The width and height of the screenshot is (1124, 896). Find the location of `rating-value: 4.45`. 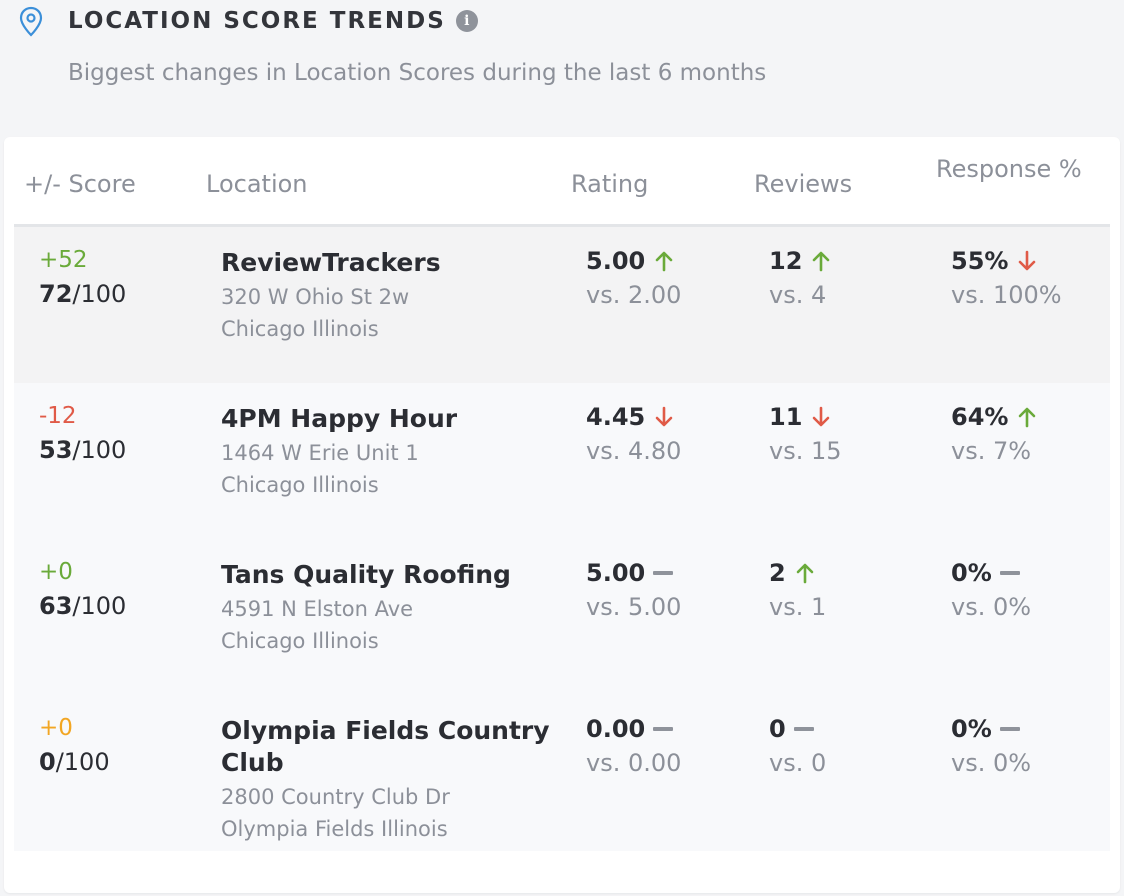

rating-value: 4.45 is located at coordinates (630, 417).